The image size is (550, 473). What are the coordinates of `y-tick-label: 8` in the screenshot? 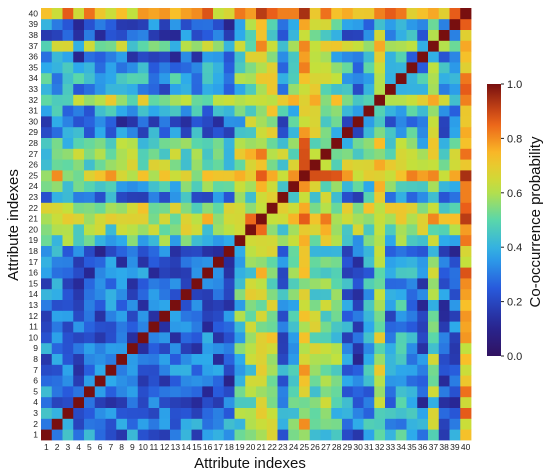 It's located at (35, 359).